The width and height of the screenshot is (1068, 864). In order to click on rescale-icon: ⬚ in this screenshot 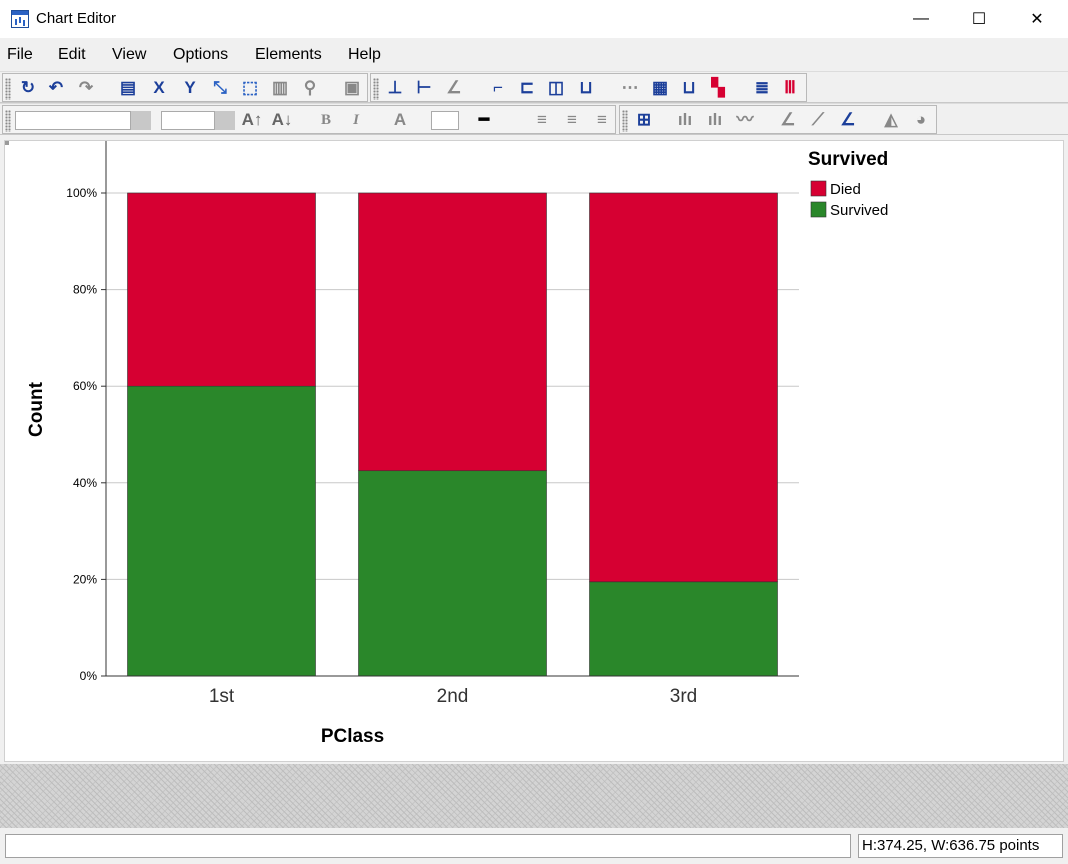, I will do `click(250, 87)`.